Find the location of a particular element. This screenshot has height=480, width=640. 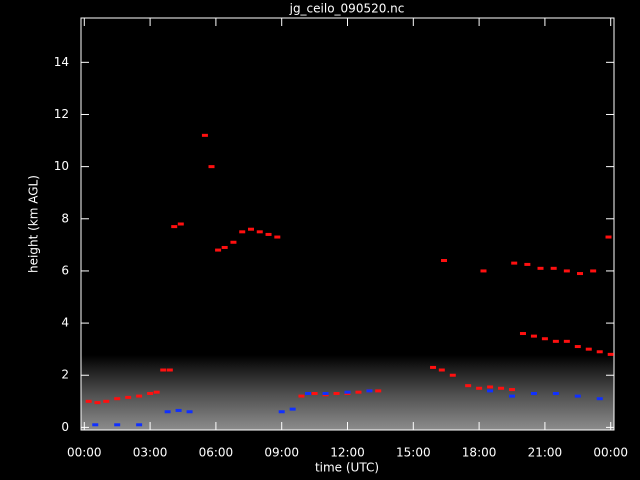

x-axis-label: time (UTC) is located at coordinates (347, 468).